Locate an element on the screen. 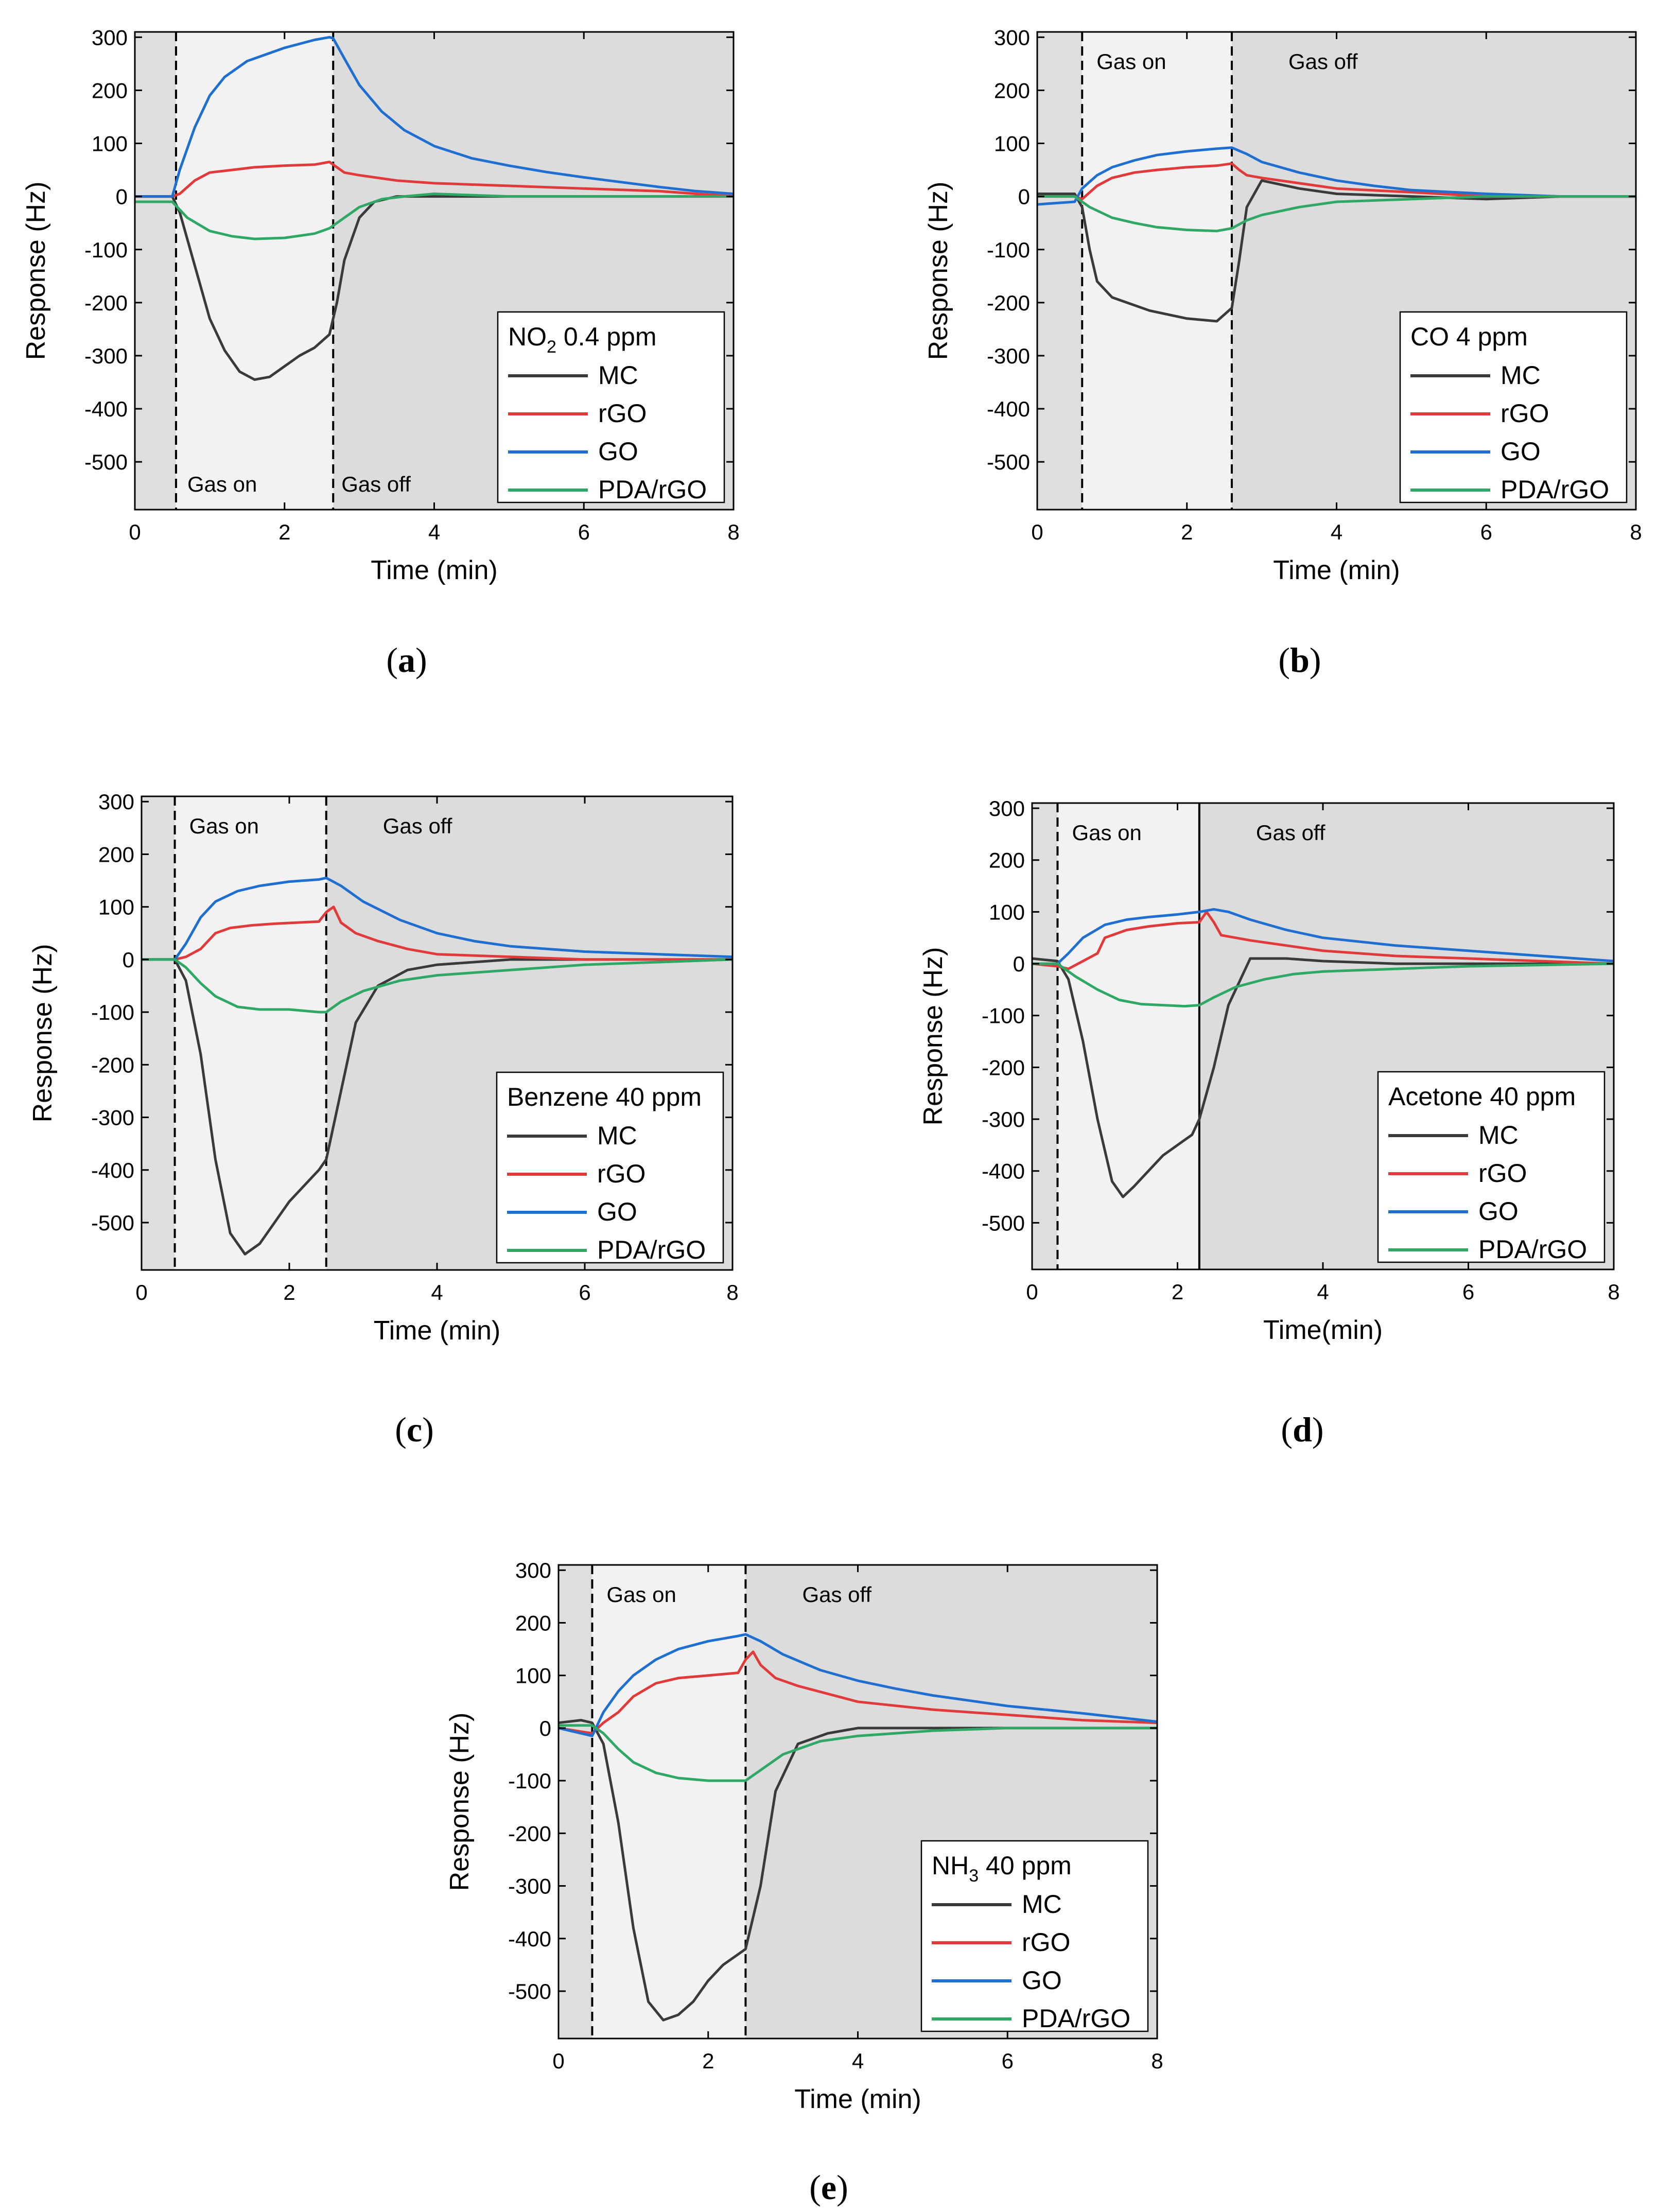  legend: NO2 0.4 ppm MC rGO GO PDA/rGO is located at coordinates (611, 407).